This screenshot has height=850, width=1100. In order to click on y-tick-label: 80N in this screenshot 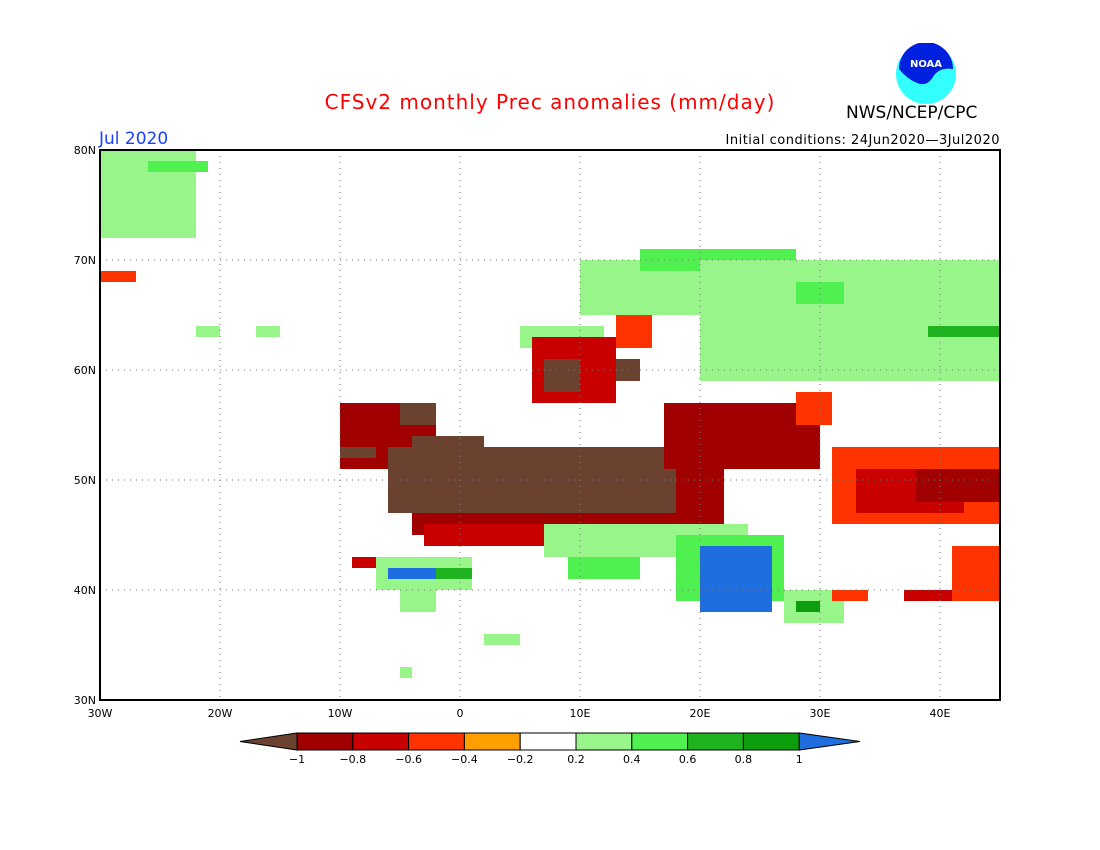, I will do `click(85, 150)`.